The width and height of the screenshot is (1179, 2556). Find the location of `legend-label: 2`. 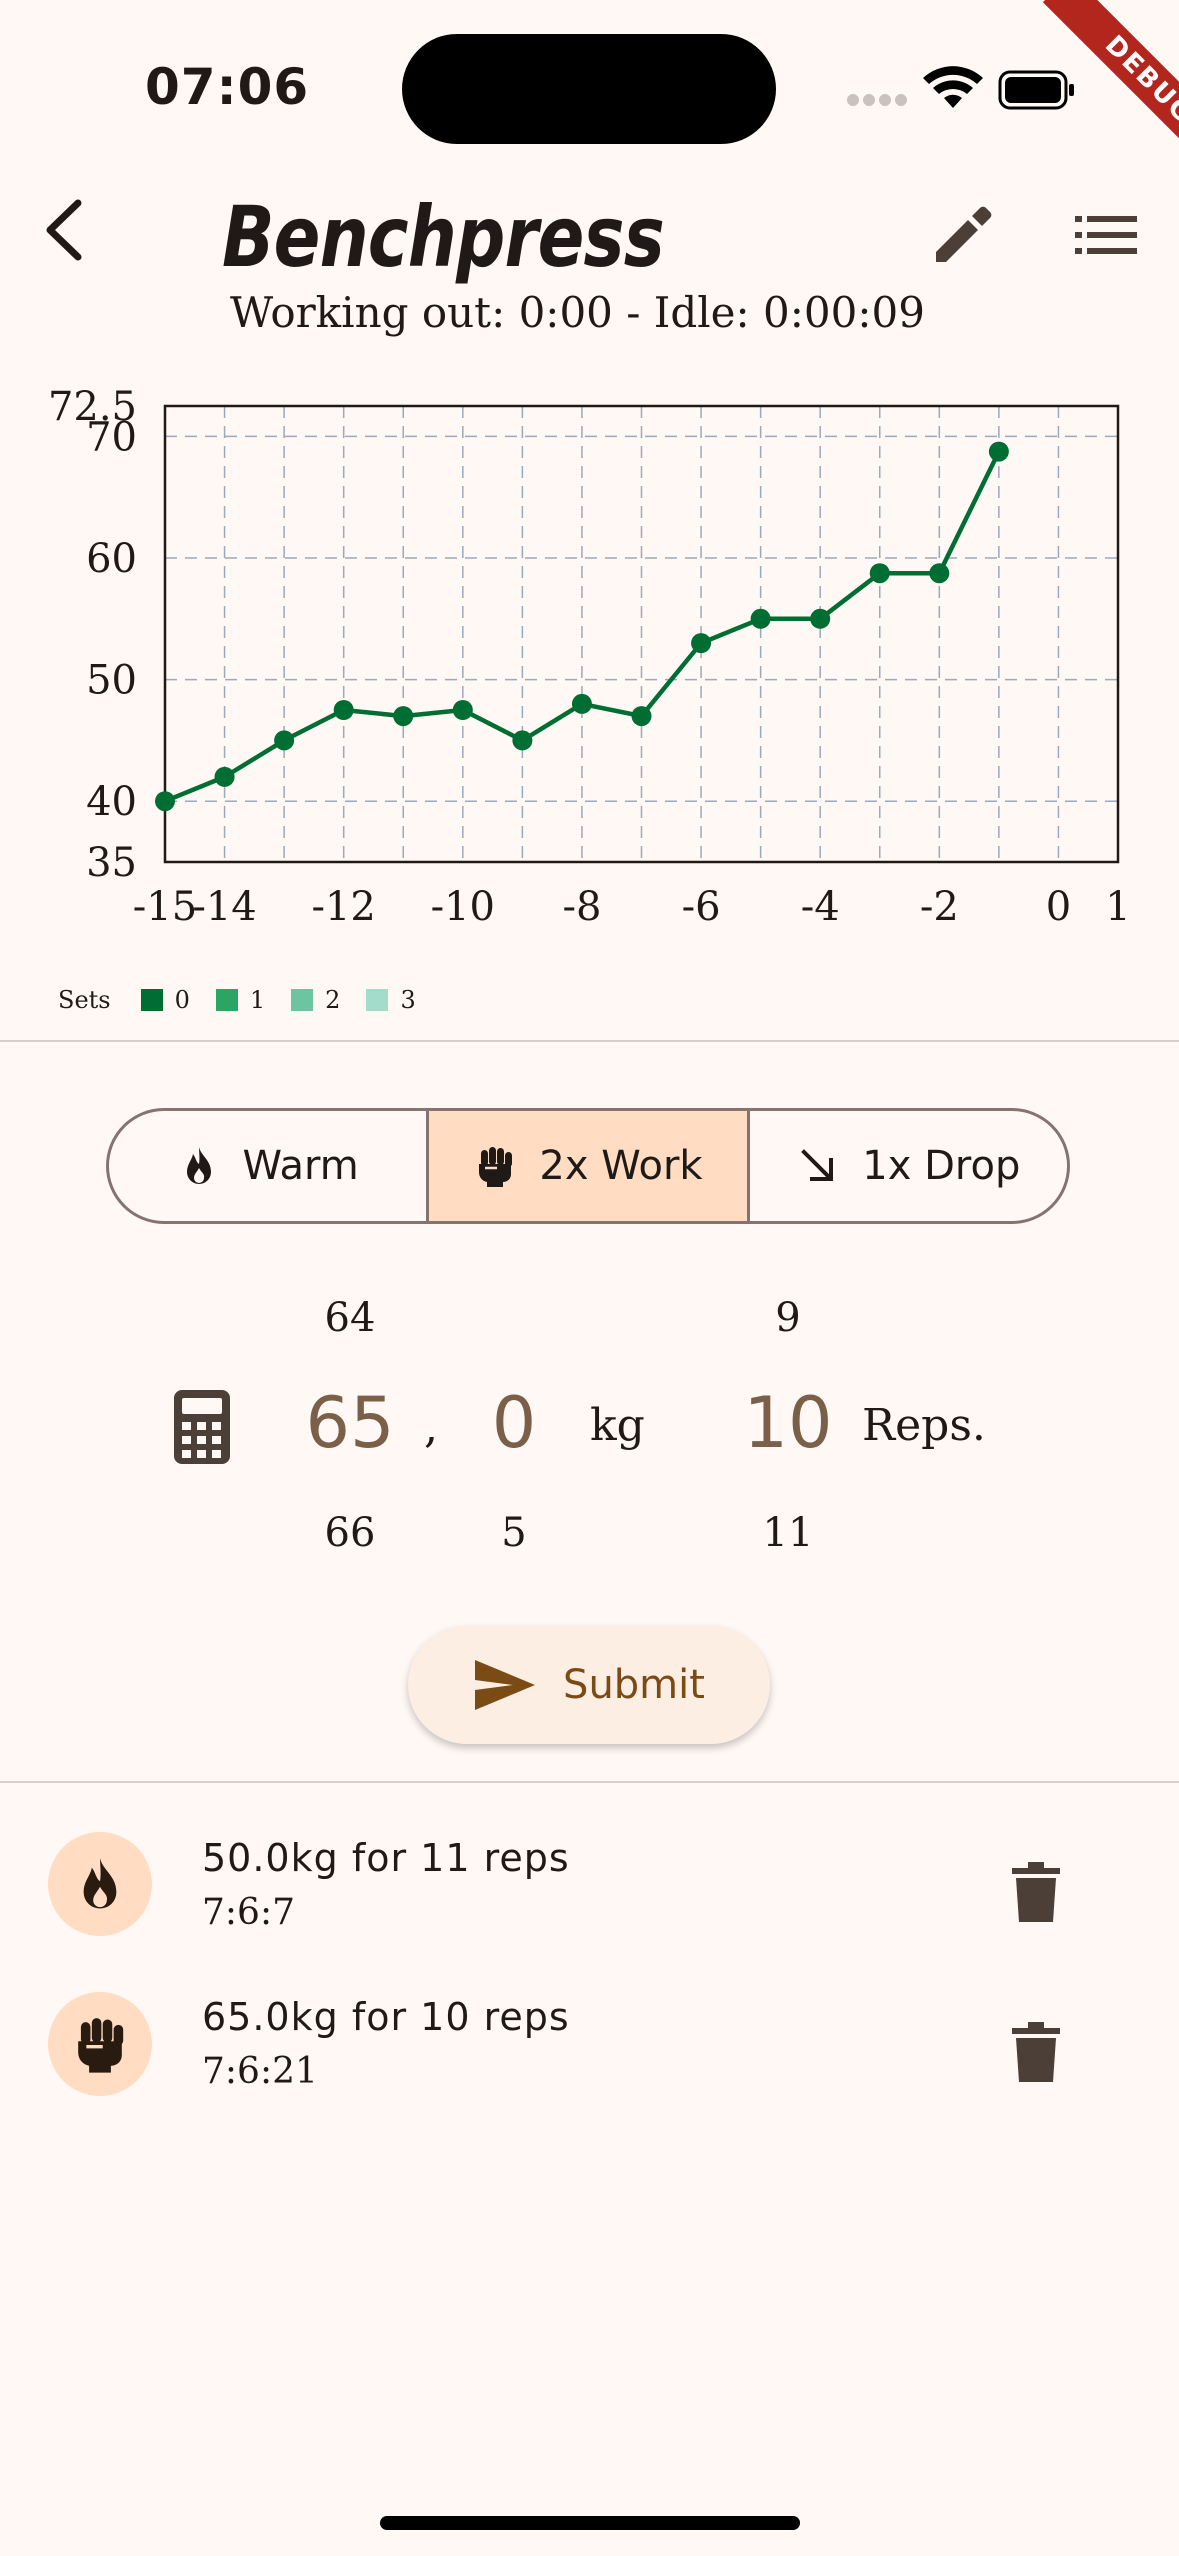

legend-label: 2 is located at coordinates (333, 1000).